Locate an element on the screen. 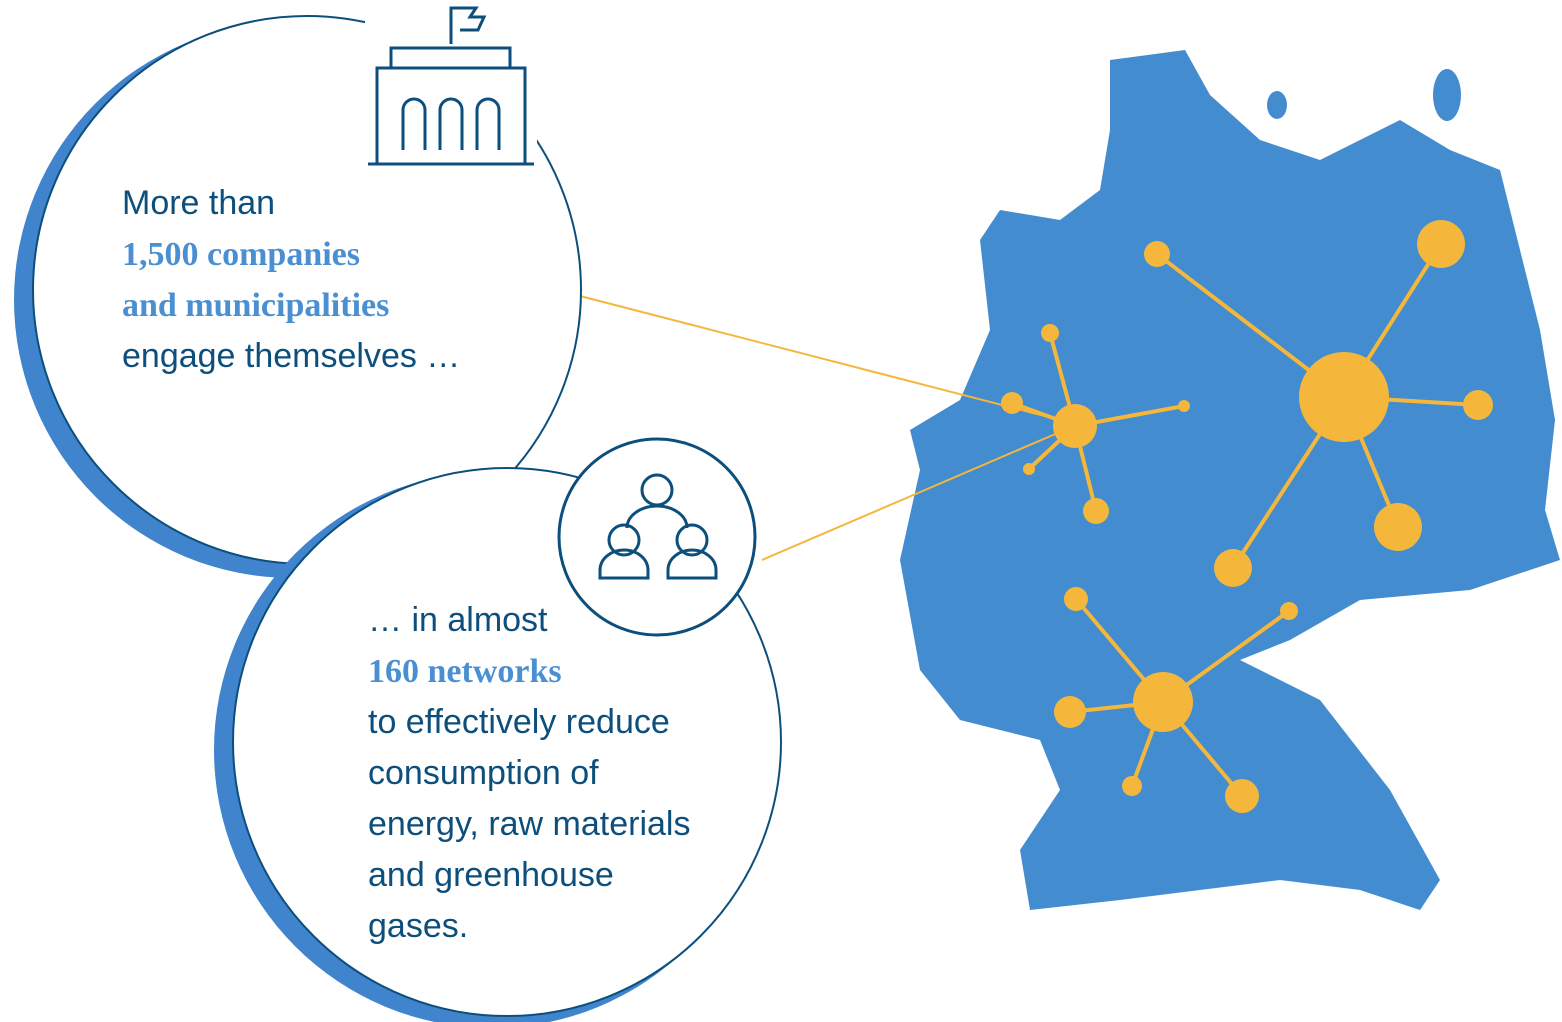  building-icon is located at coordinates (451, 86).